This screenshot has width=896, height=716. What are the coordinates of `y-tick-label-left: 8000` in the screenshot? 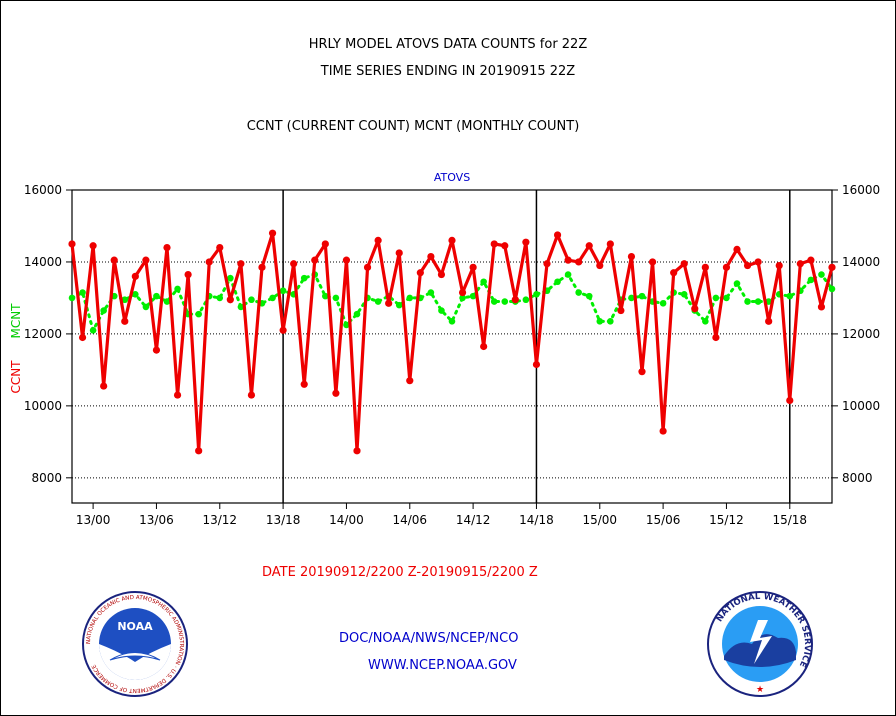 It's located at (46, 478).